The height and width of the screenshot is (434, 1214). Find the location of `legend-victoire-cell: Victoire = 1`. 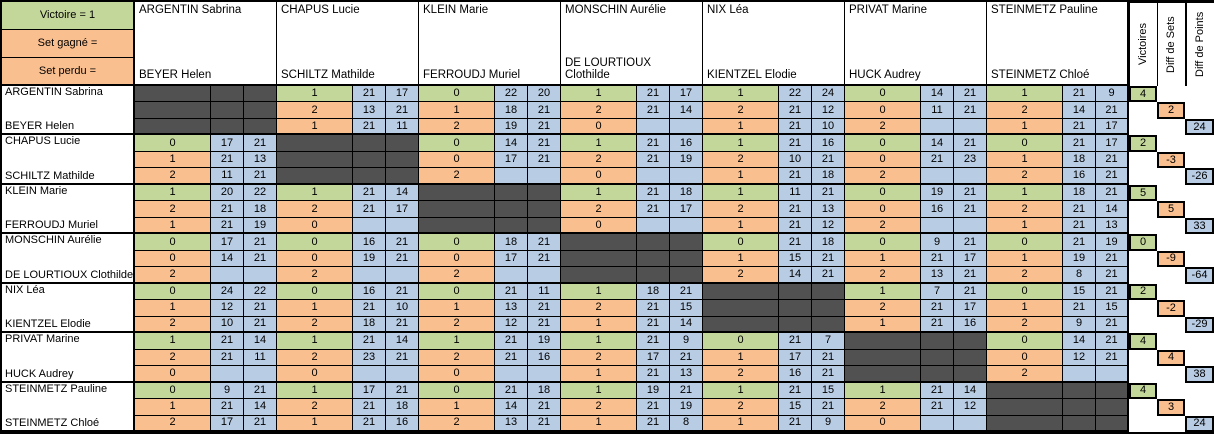

legend-victoire-cell: Victoire = 1 is located at coordinates (68, 16).